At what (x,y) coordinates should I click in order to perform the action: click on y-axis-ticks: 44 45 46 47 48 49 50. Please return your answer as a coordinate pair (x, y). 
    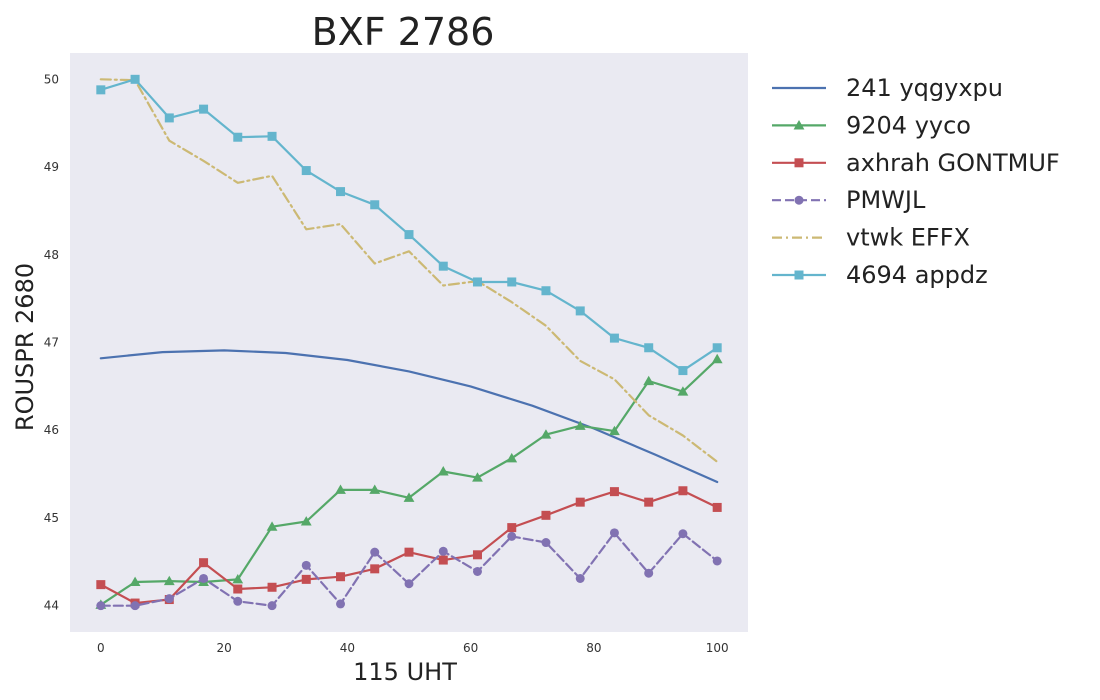
    Looking at the image, I should click on (51, 342).